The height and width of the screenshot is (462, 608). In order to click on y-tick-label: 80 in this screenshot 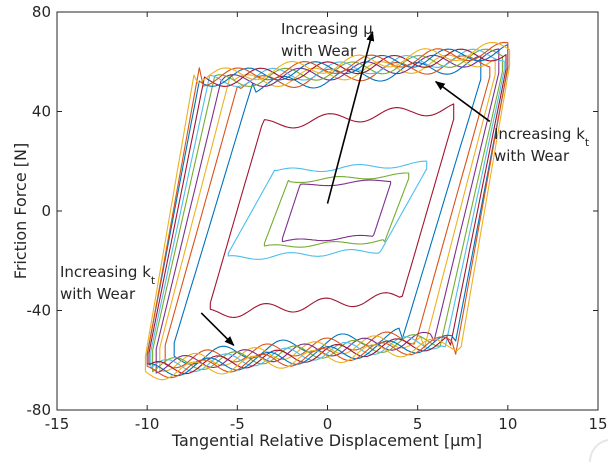, I will do `click(41, 12)`.